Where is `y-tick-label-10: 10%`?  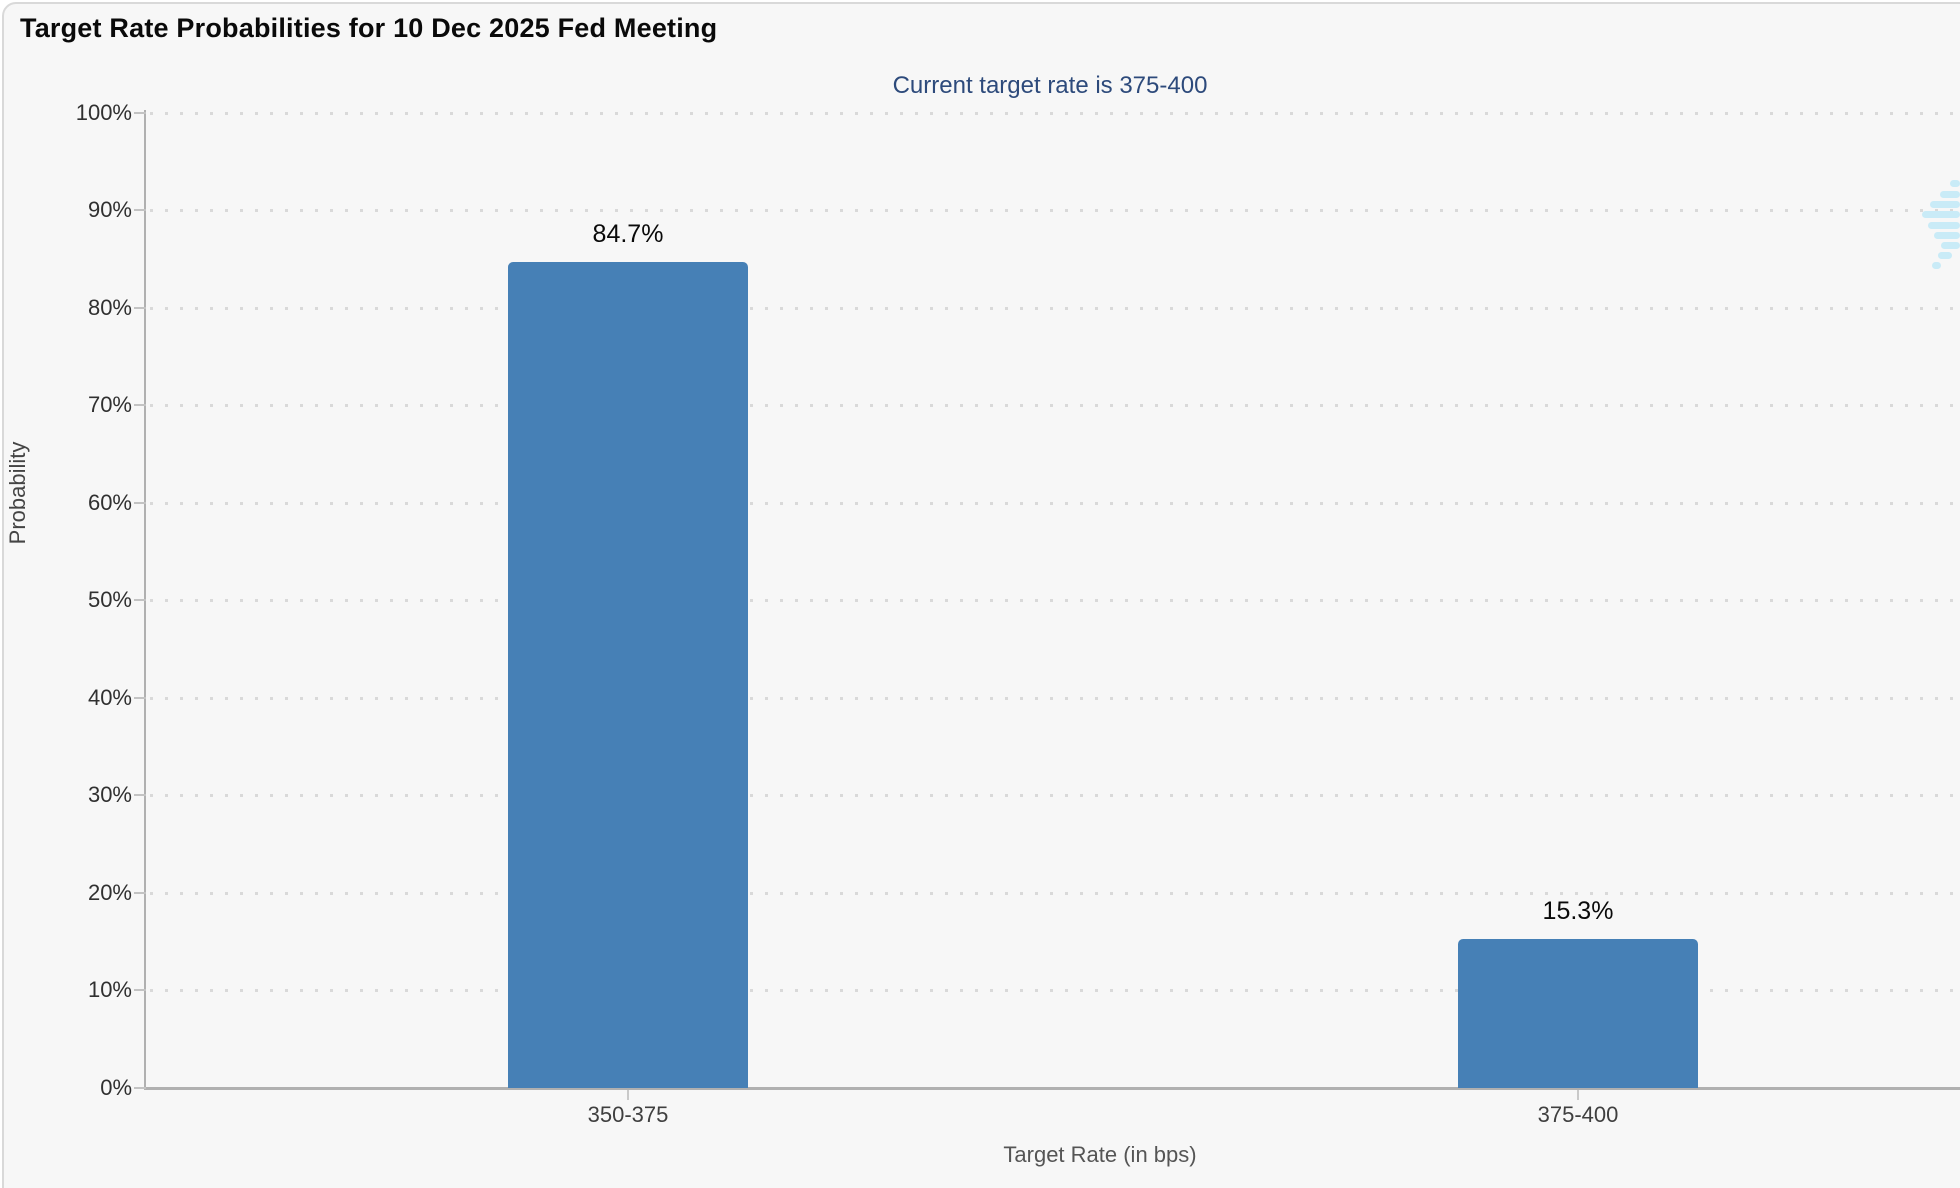
y-tick-label-10: 10% is located at coordinates (109, 990).